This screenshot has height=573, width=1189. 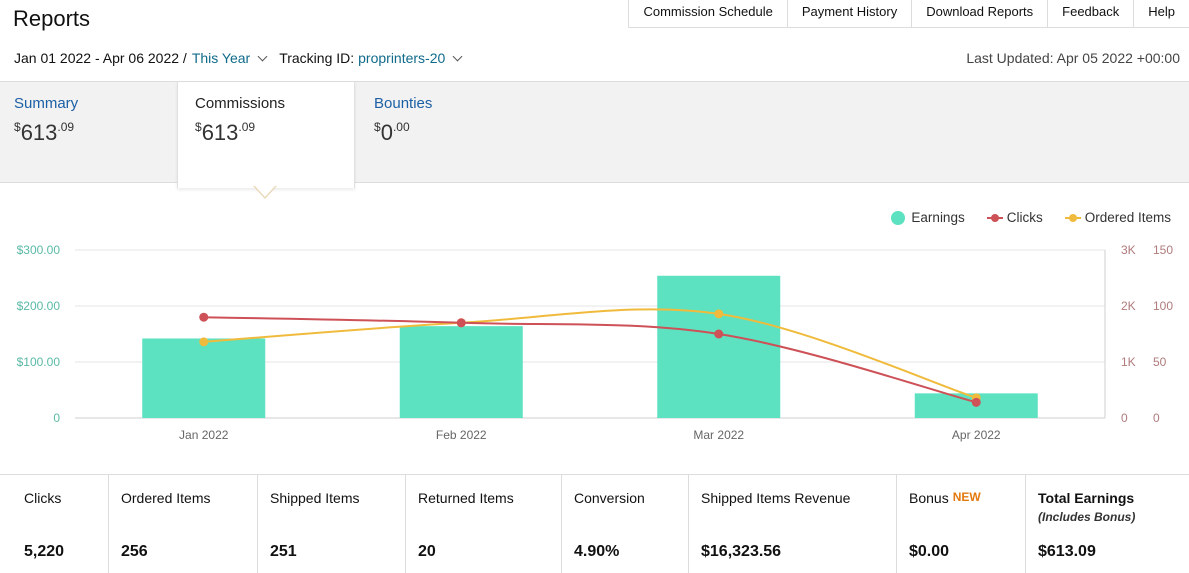 What do you see at coordinates (1160, 362) in the screenshot?
I see `ordered-items-axis-tick-label: 50` at bounding box center [1160, 362].